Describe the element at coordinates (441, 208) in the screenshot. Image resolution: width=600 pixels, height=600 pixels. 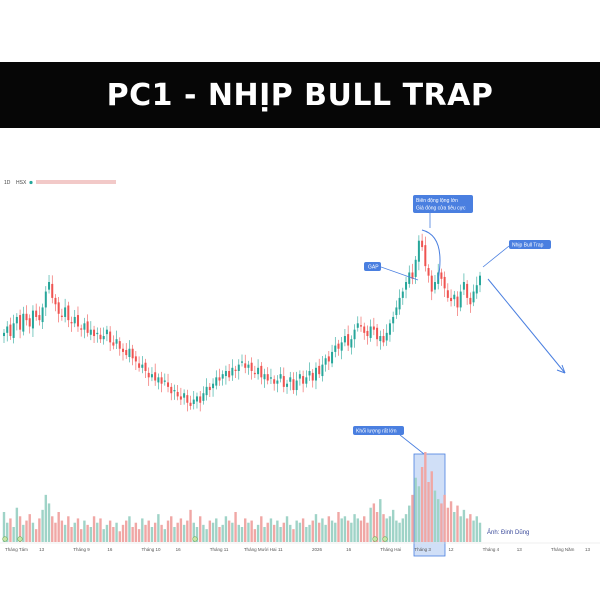
I see `wide-range-line2: Giá đóng cửa tiêu cực` at that location.